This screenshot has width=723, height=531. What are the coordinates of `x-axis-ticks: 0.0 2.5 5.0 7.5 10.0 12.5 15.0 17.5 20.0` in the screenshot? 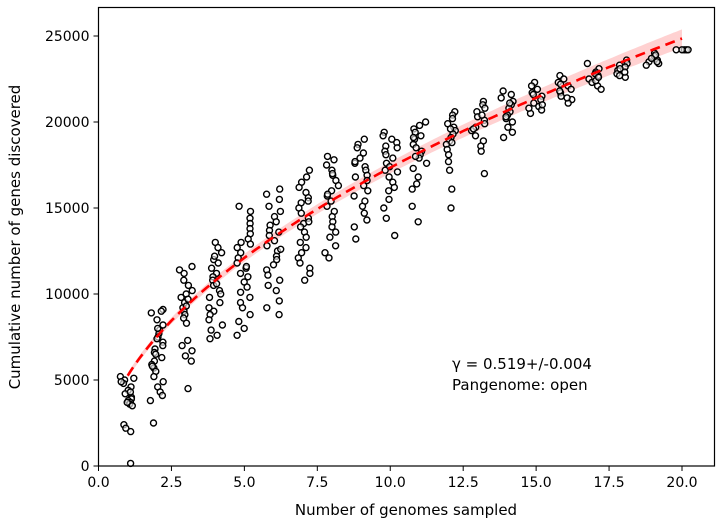 It's located at (392, 478).